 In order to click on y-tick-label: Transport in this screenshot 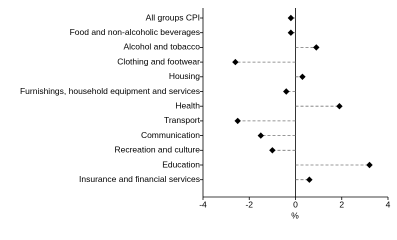, I will do `click(182, 120)`.